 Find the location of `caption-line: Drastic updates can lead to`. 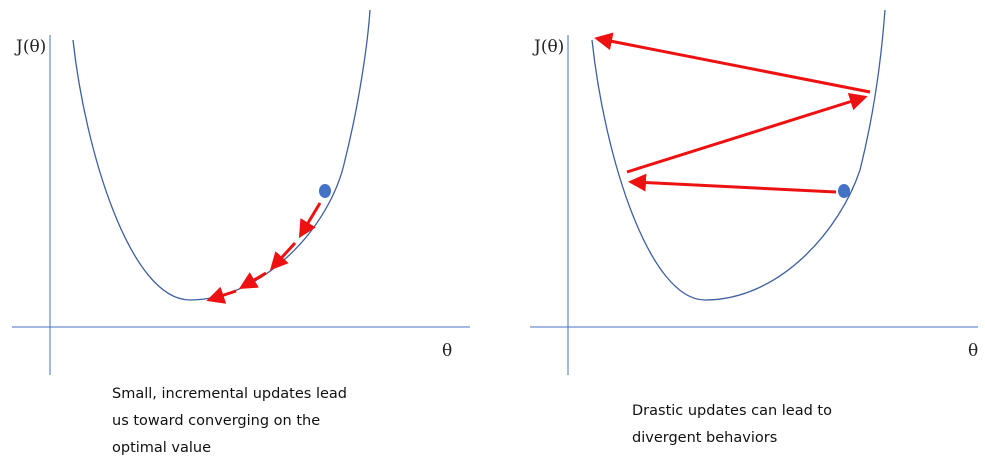

caption-line: Drastic updates can lead to is located at coordinates (732, 411).